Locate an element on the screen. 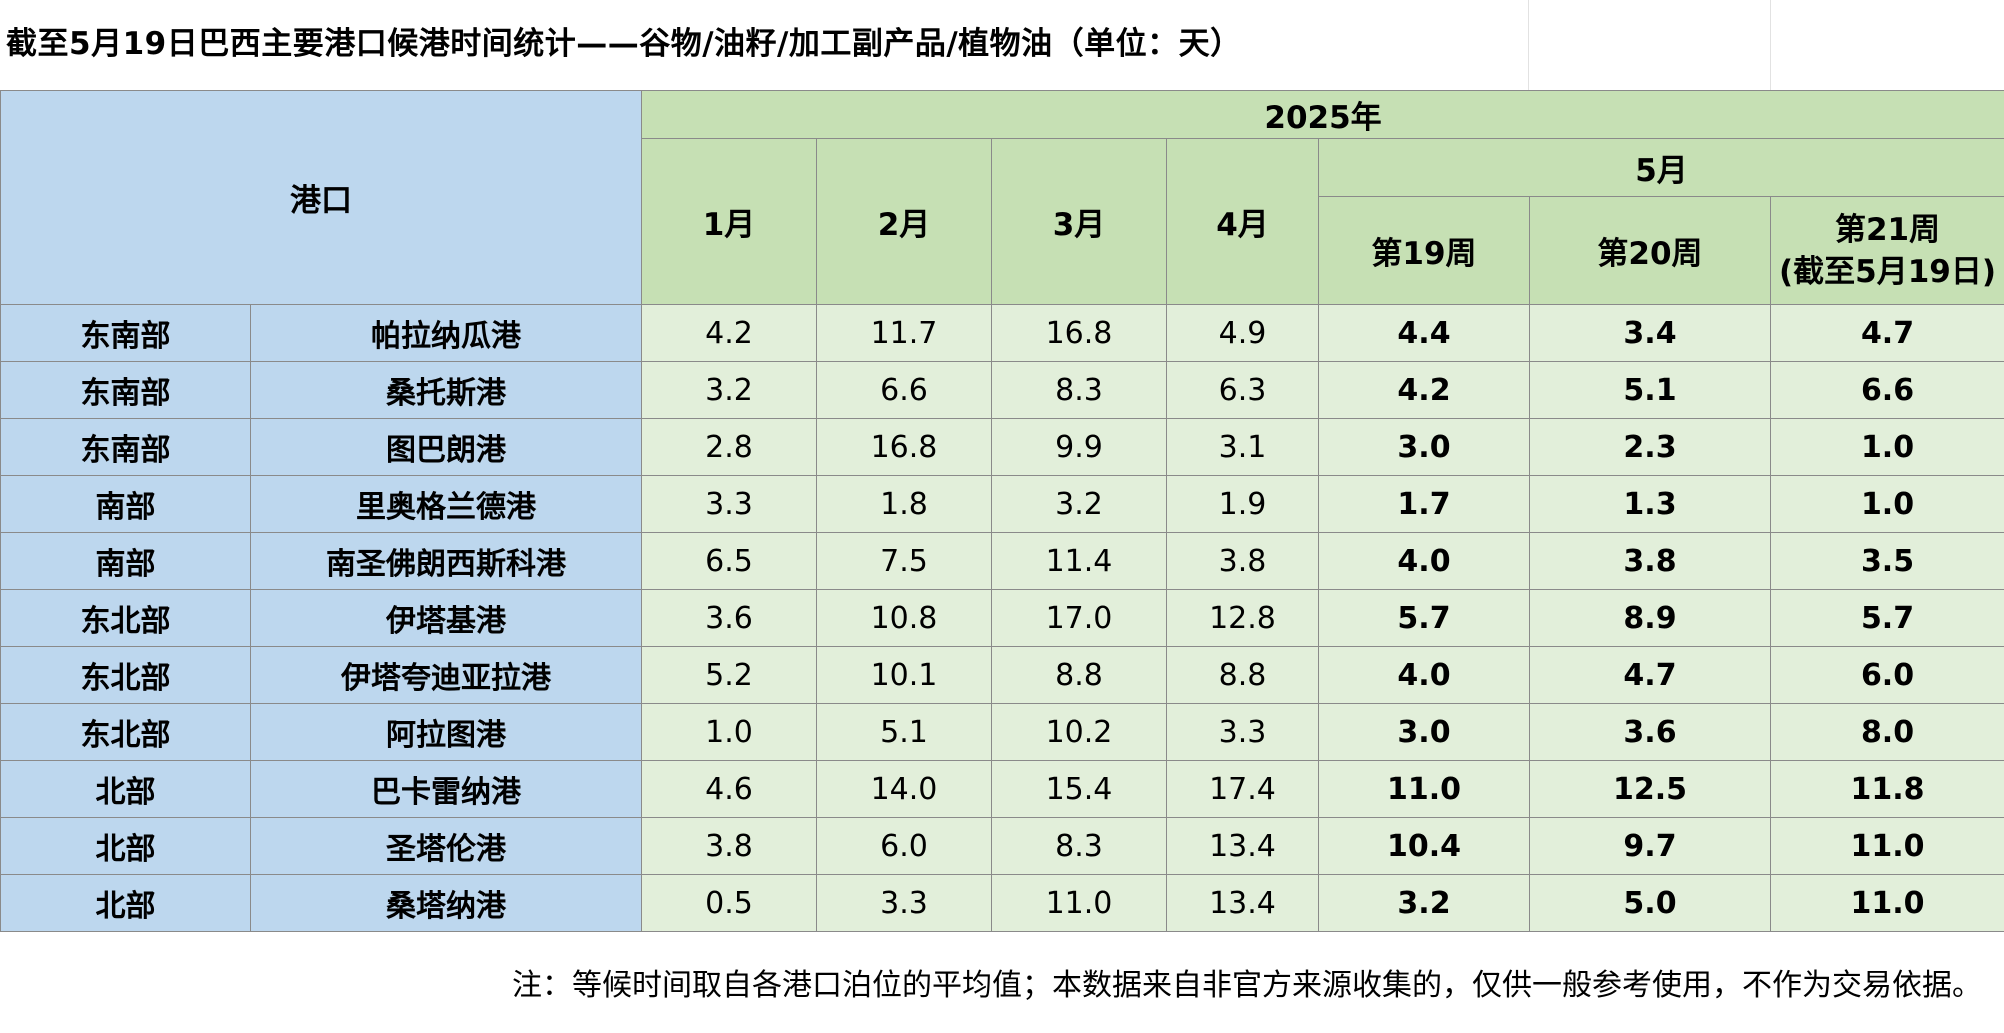 The height and width of the screenshot is (1033, 2004). cell-port: 南圣佛朗西斯科港 is located at coordinates (446, 561).